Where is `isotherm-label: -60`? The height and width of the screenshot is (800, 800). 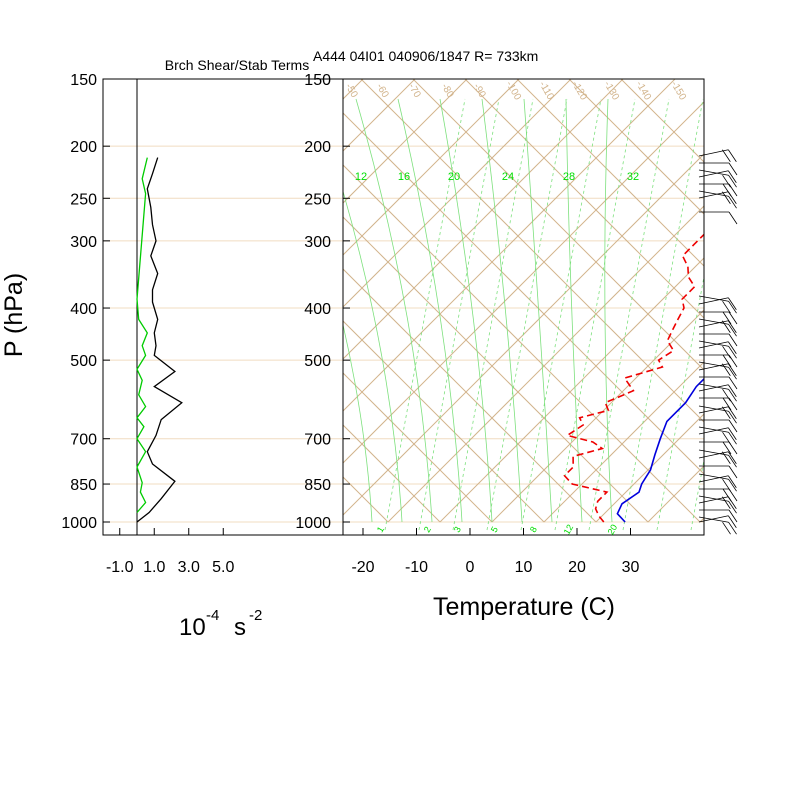 isotherm-label: -60 is located at coordinates (382, 91).